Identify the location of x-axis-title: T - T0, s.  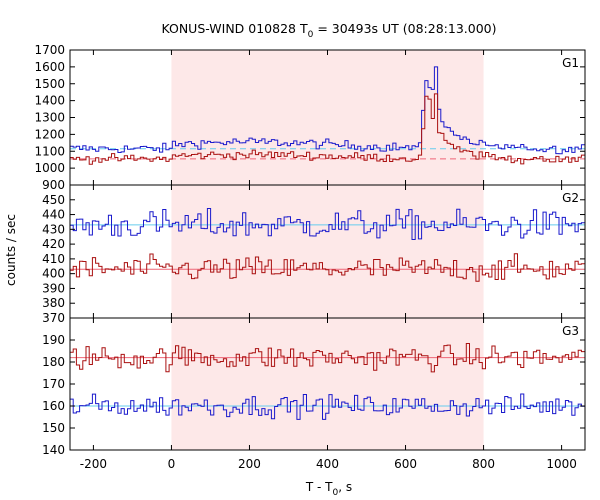
(328, 489).